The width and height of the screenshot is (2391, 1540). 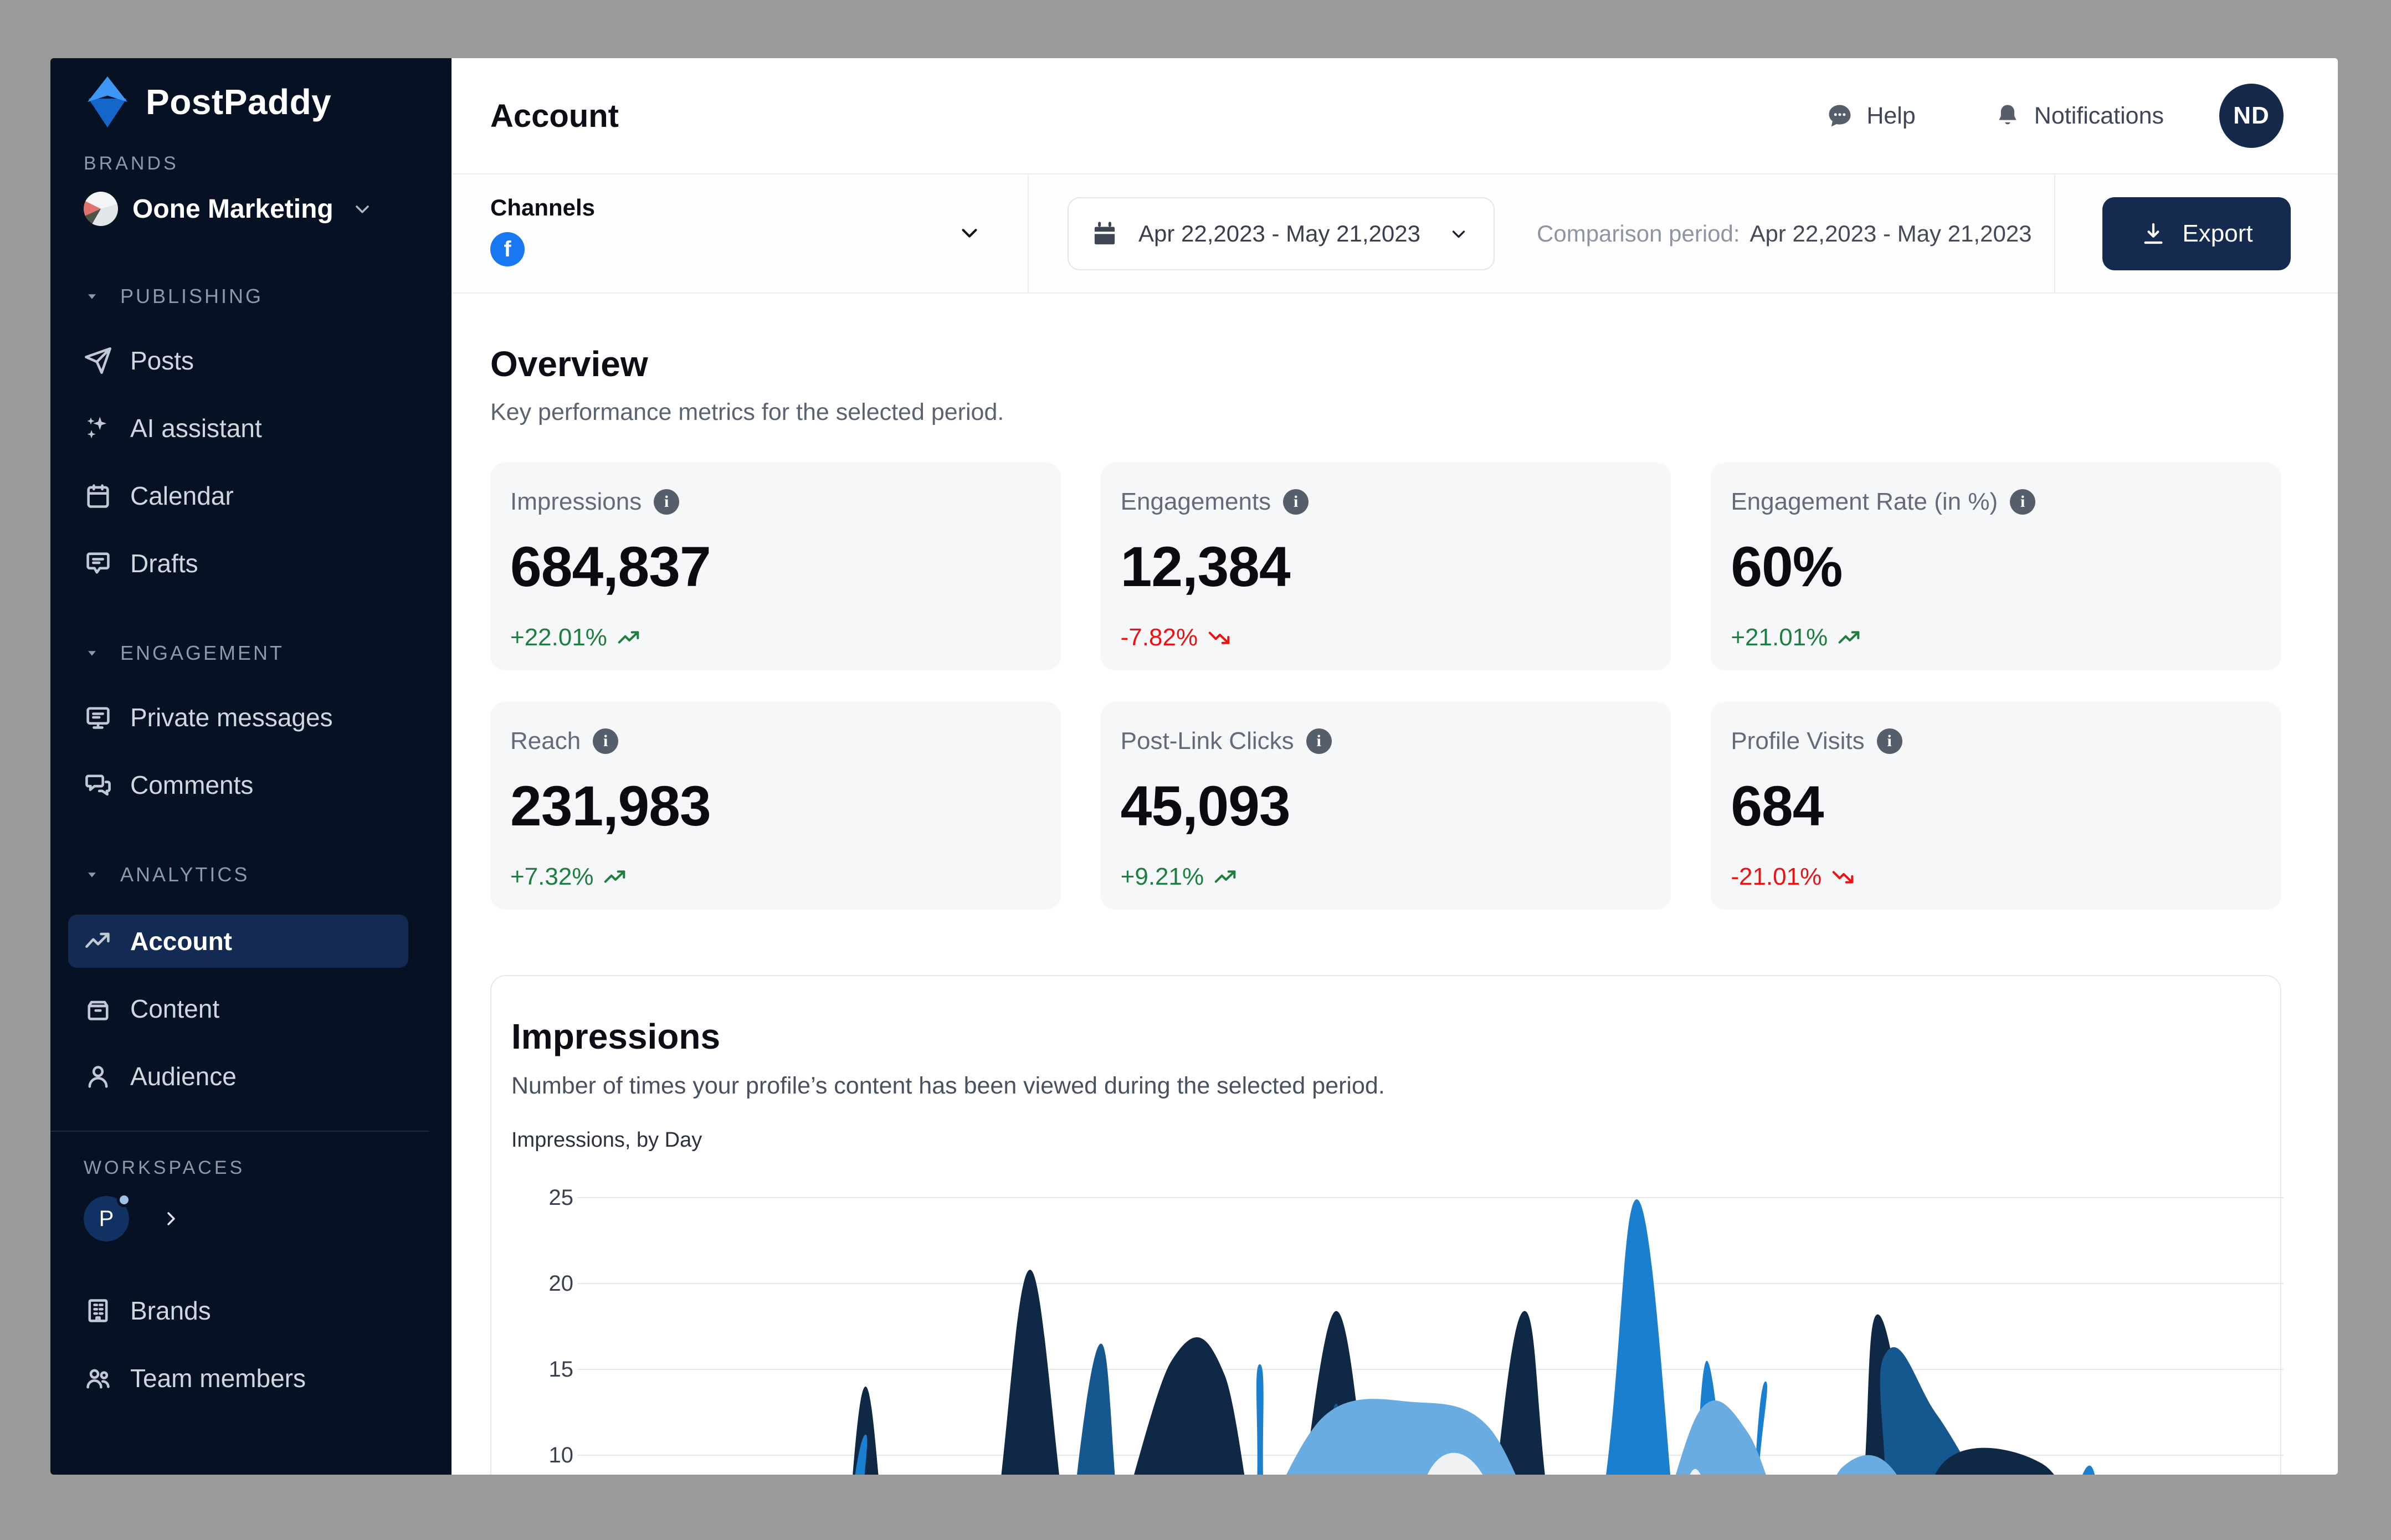 I want to click on caret-down-icon, so click(x=92, y=874).